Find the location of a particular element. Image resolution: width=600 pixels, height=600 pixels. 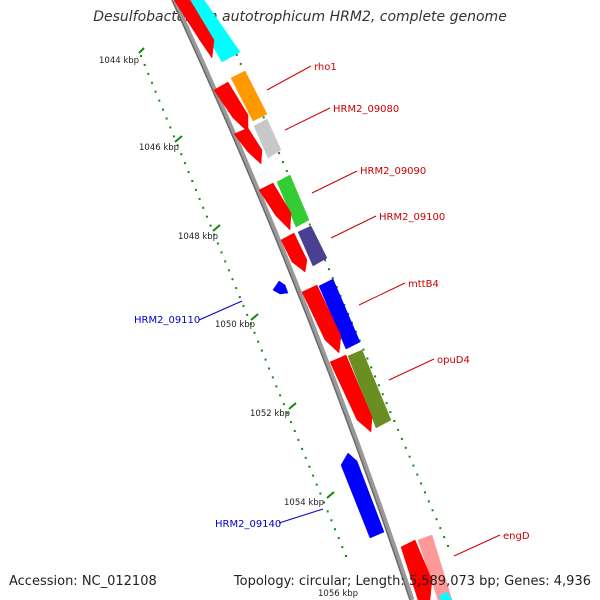

gene-label-hrm2-09100: HRM2_09100 is located at coordinates (412, 217).